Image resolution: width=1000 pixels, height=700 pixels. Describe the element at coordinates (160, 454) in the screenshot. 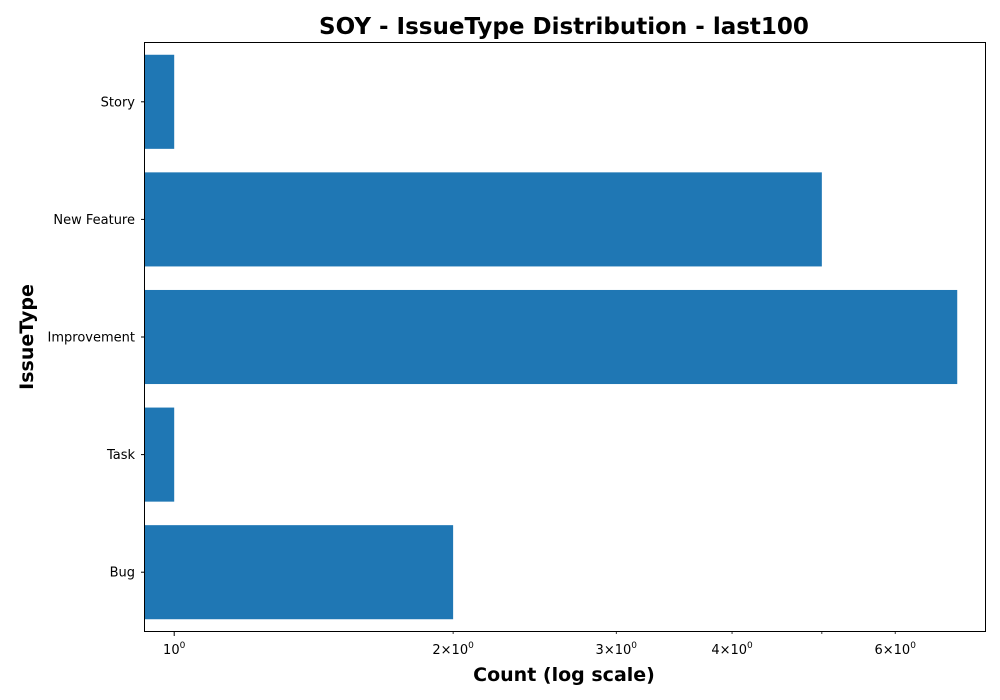

I see `bar-task` at that location.